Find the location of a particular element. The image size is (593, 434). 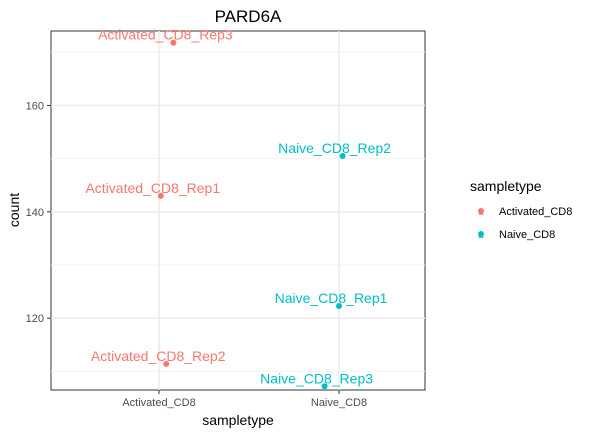

chart-title: PARD6A is located at coordinates (248, 16).